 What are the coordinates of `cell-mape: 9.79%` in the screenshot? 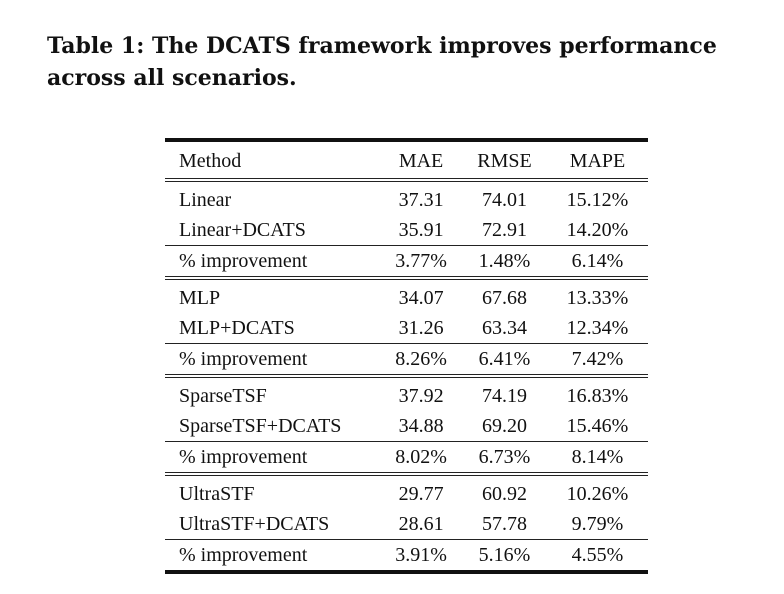 It's located at (597, 523).